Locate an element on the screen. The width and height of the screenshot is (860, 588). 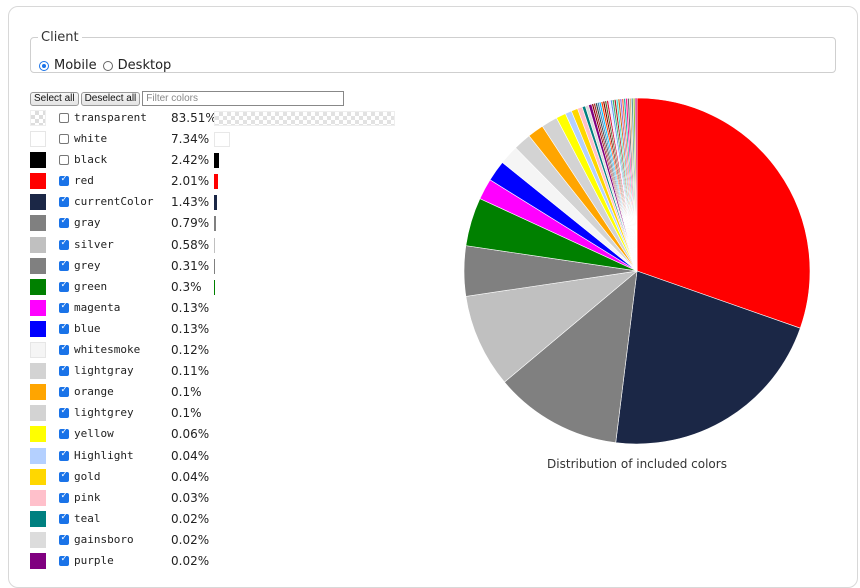
pie-slice-currentcolor is located at coordinates (708, 357).